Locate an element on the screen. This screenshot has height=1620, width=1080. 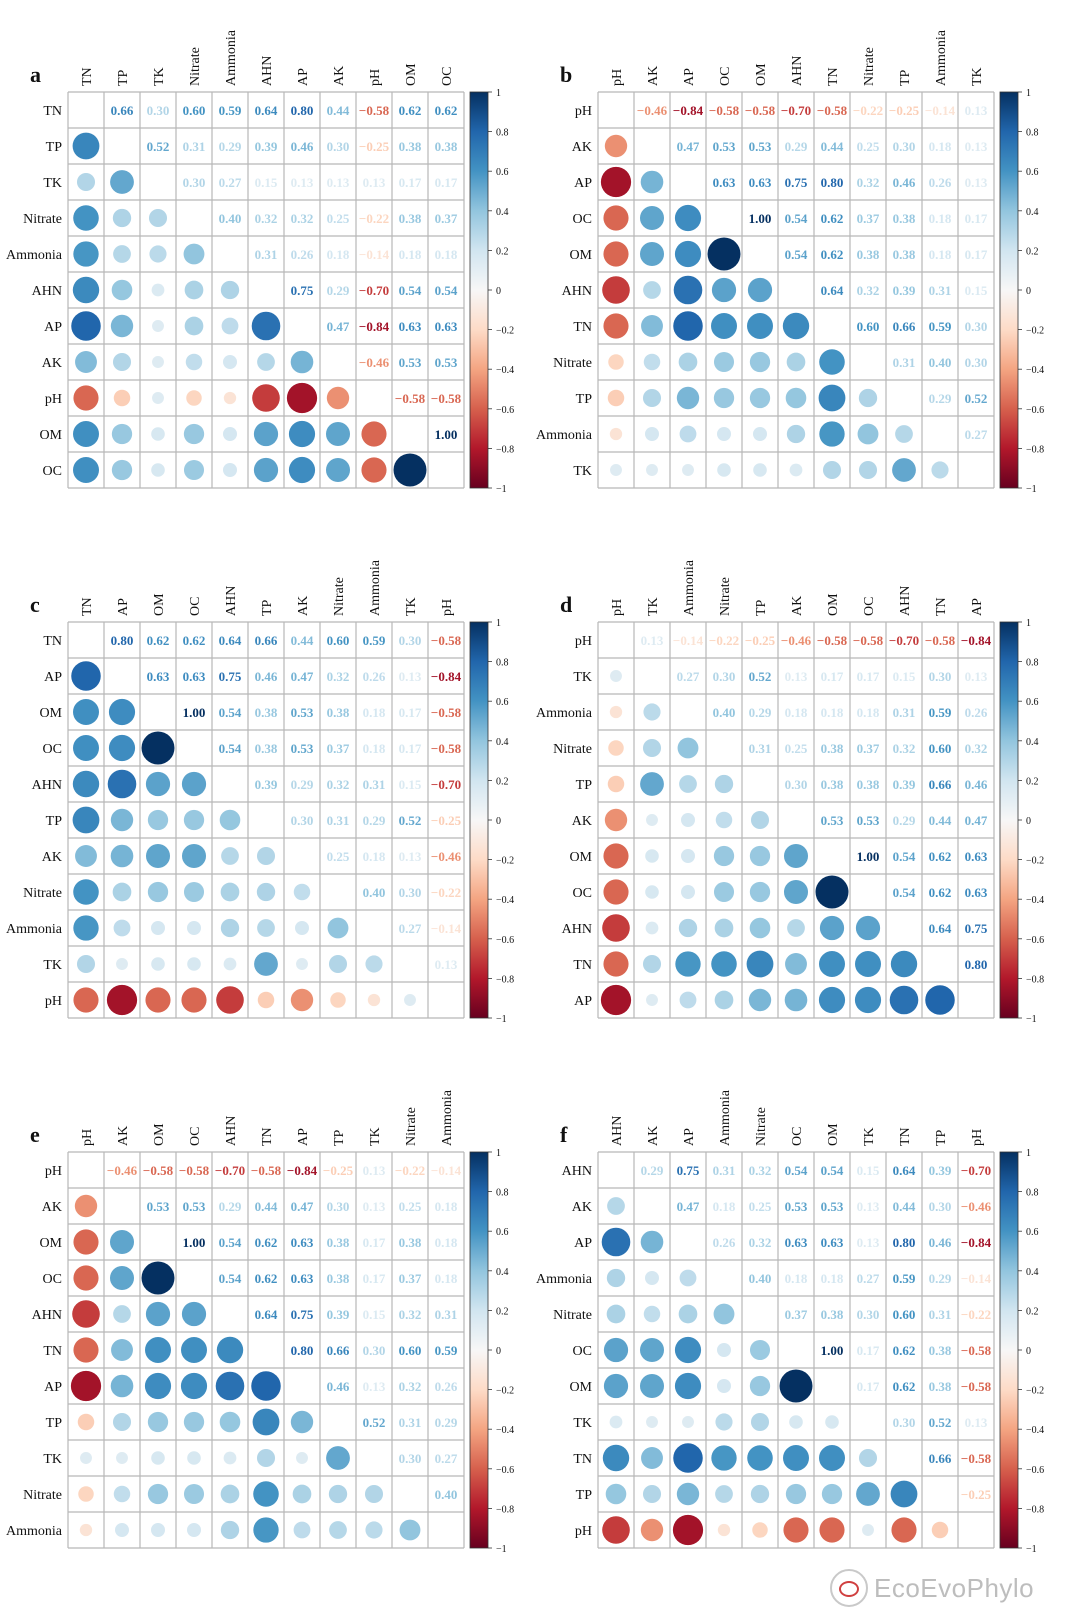
correlation-value: 0.30 is located at coordinates (338, 1206).